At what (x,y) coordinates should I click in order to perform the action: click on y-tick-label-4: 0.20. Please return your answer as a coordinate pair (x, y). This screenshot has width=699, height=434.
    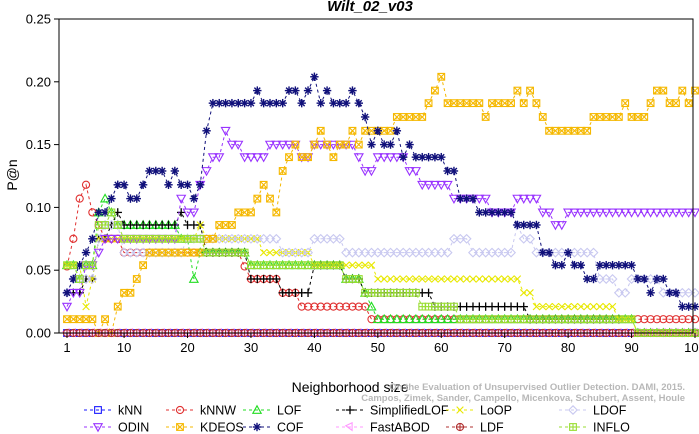
    Looking at the image, I should click on (38, 81).